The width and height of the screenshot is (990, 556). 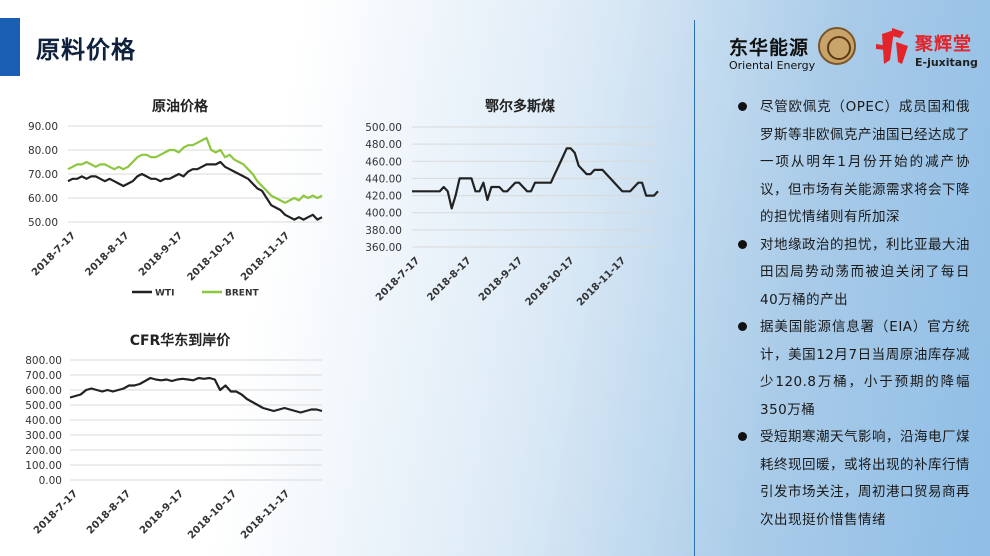 I want to click on divider-line, so click(x=694, y=288).